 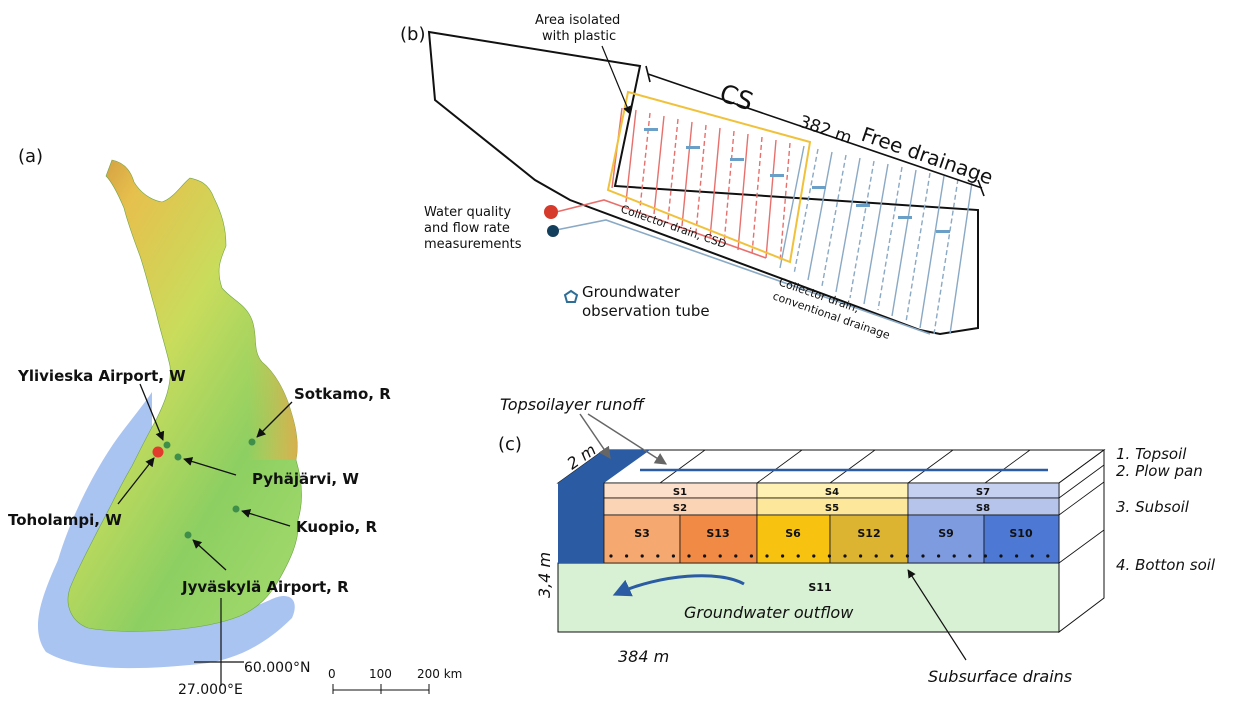 I want to click on top-face-grid, so click(x=845, y=466).